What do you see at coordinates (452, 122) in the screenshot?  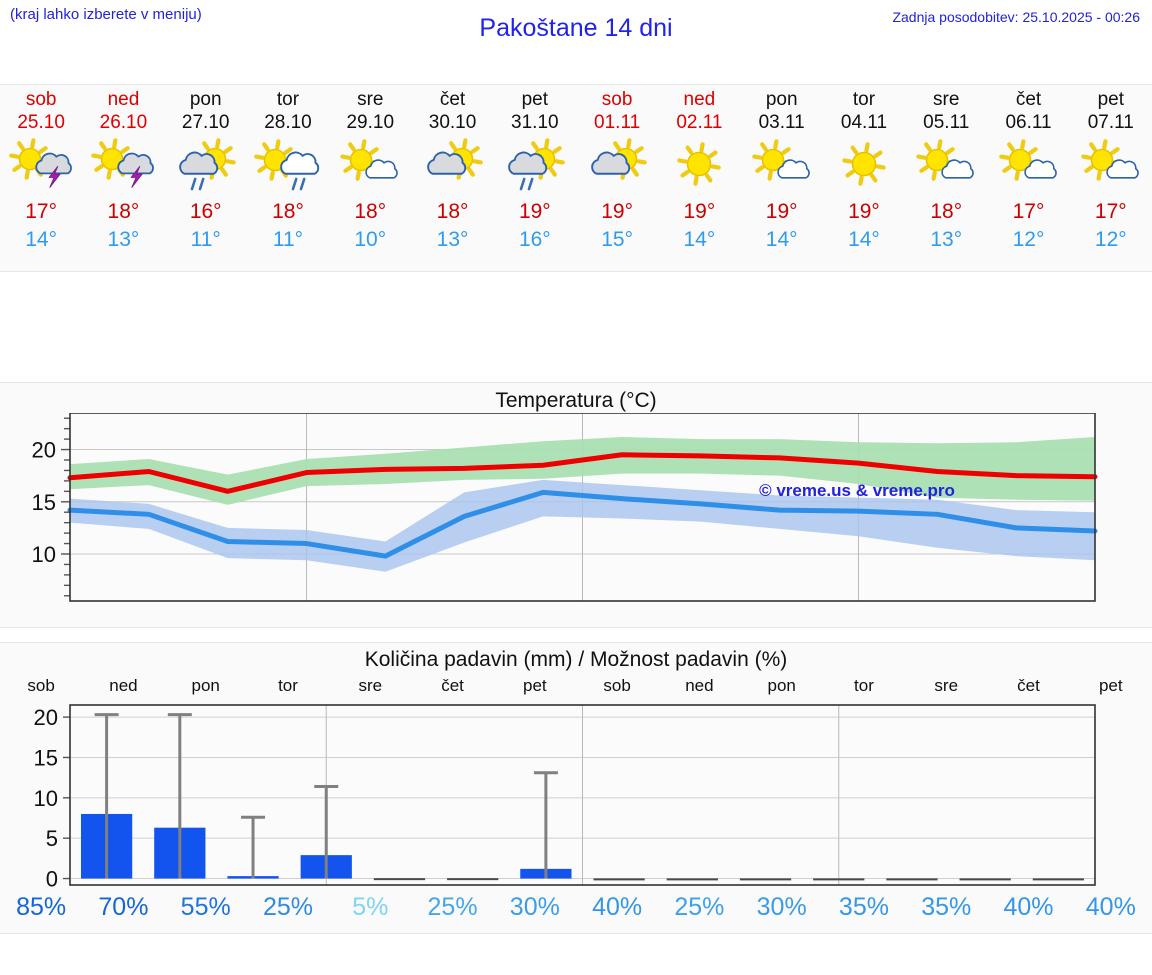 I see `day-date-label: 30.10` at bounding box center [452, 122].